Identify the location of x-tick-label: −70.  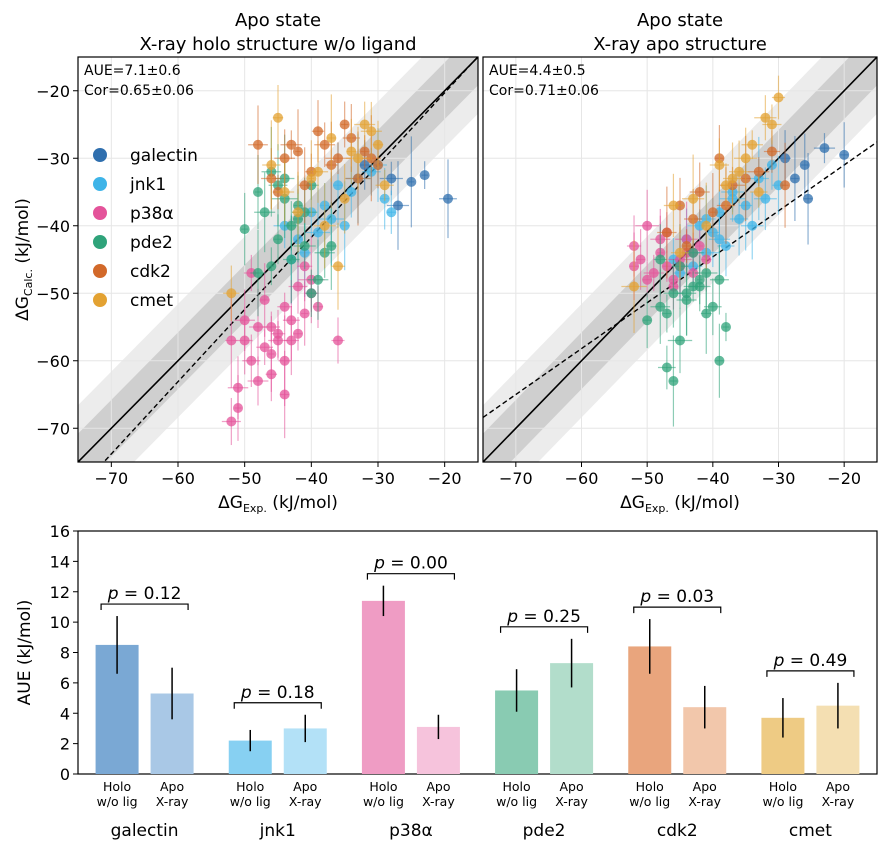
(516, 478).